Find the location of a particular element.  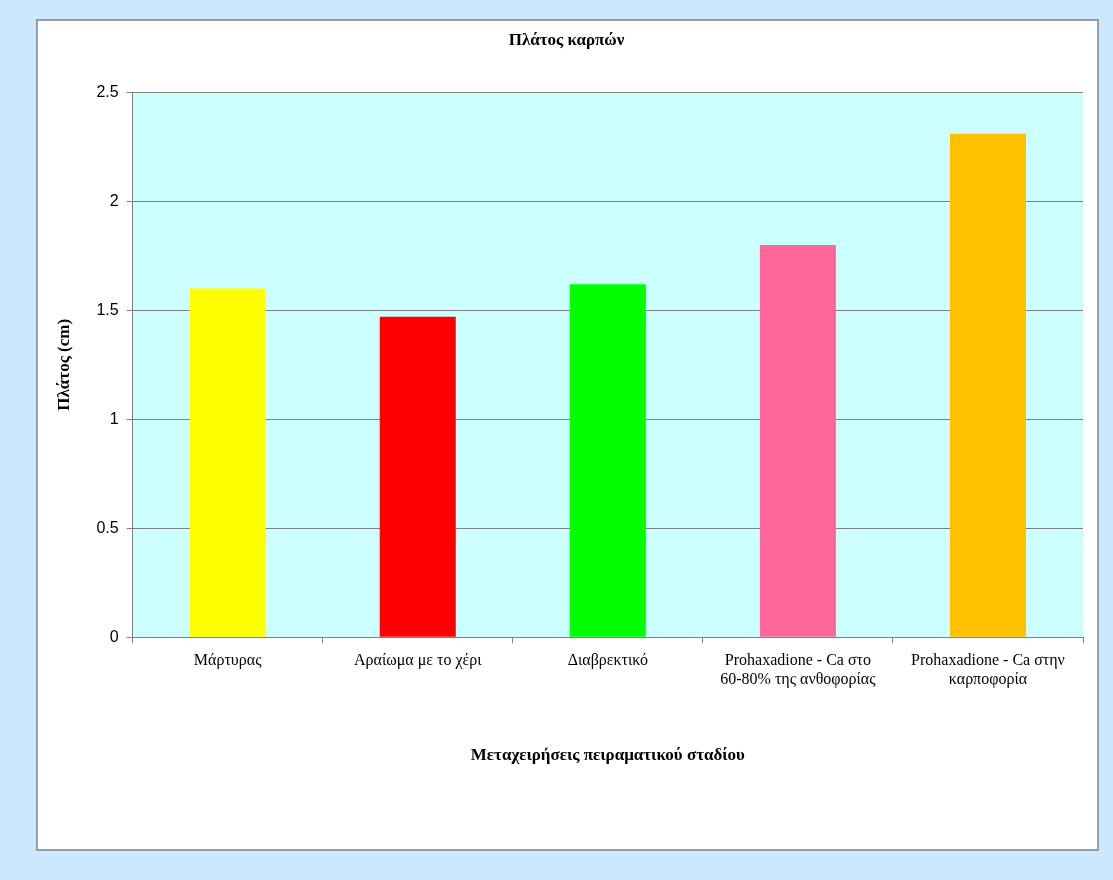

y-tick-label: 0.5 is located at coordinates (107, 527).